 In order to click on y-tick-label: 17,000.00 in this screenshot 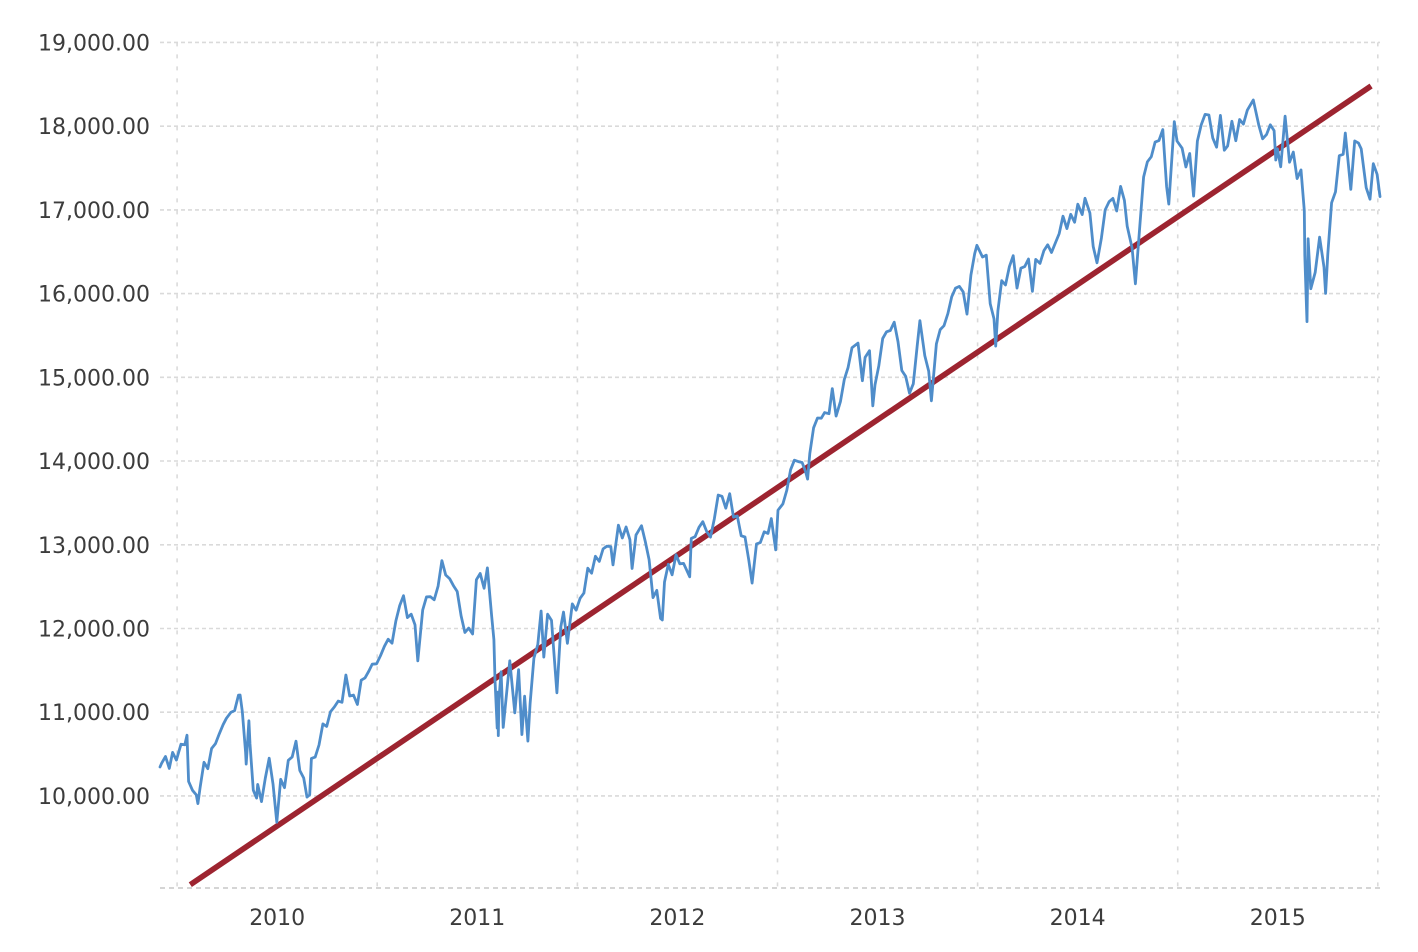, I will do `click(94, 211)`.